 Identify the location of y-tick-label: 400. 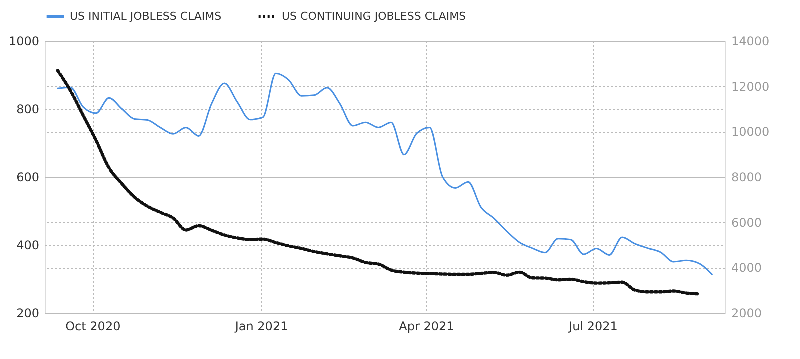
(28, 245).